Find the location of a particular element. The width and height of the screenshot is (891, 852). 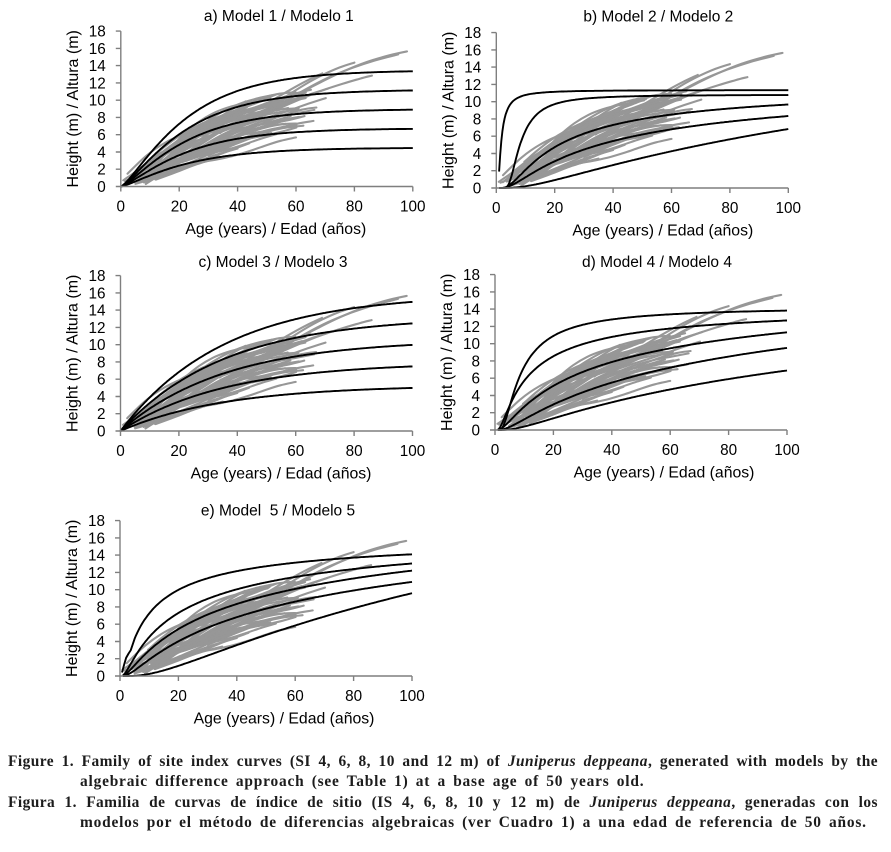

svg-text: b) Model 2 / Modelo 2 is located at coordinates (658, 17).